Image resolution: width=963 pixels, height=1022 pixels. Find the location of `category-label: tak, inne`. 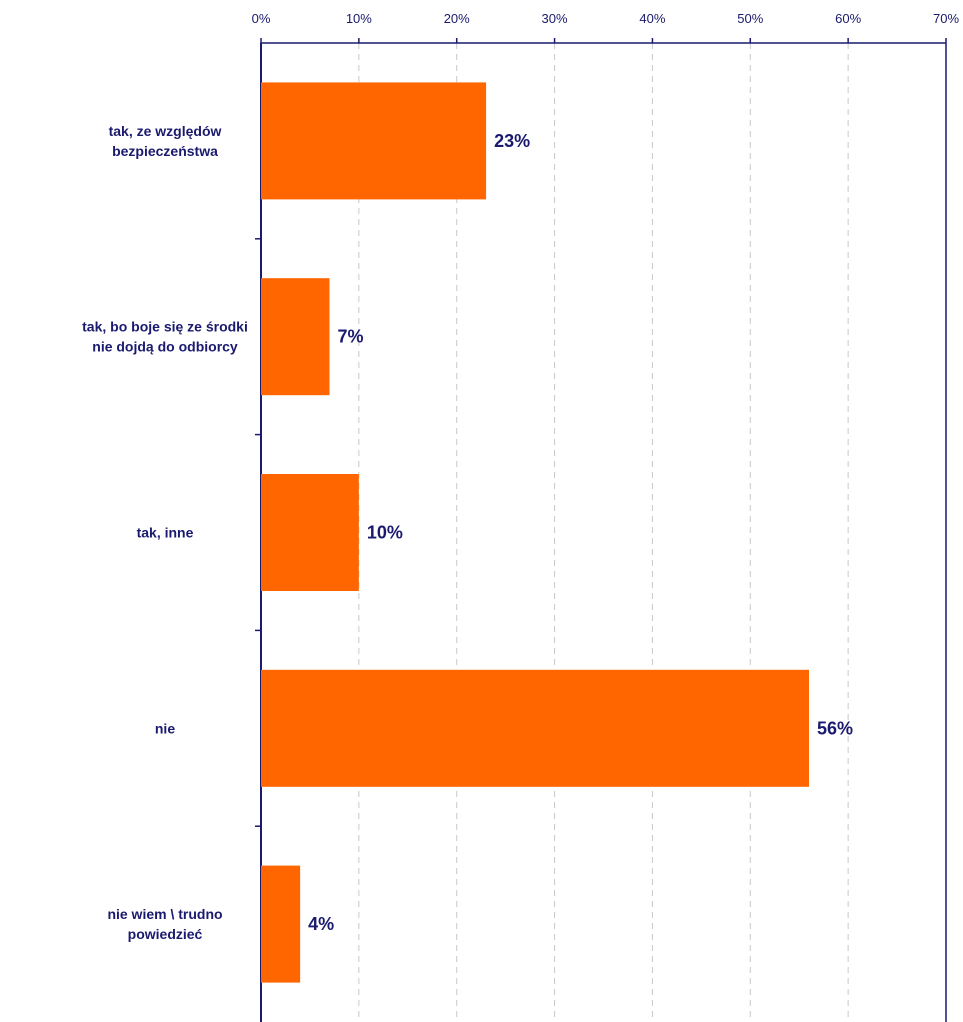

category-label: tak, inne is located at coordinates (165, 533).